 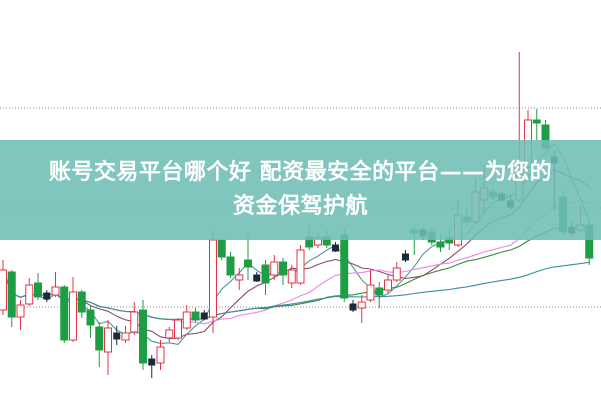 I want to click on banner-title-line1: 账号交易平台哪个好 配资最安全的平台——为您的, so click(x=300, y=172).